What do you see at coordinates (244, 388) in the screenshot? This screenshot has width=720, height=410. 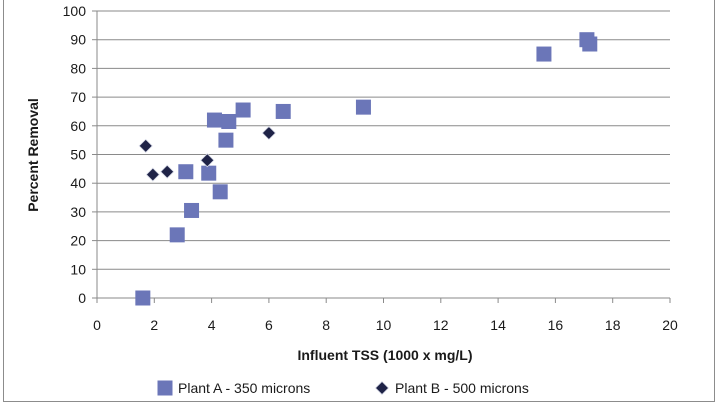 I see `legend-label-plant-a: Plant A - 350 microns` at bounding box center [244, 388].